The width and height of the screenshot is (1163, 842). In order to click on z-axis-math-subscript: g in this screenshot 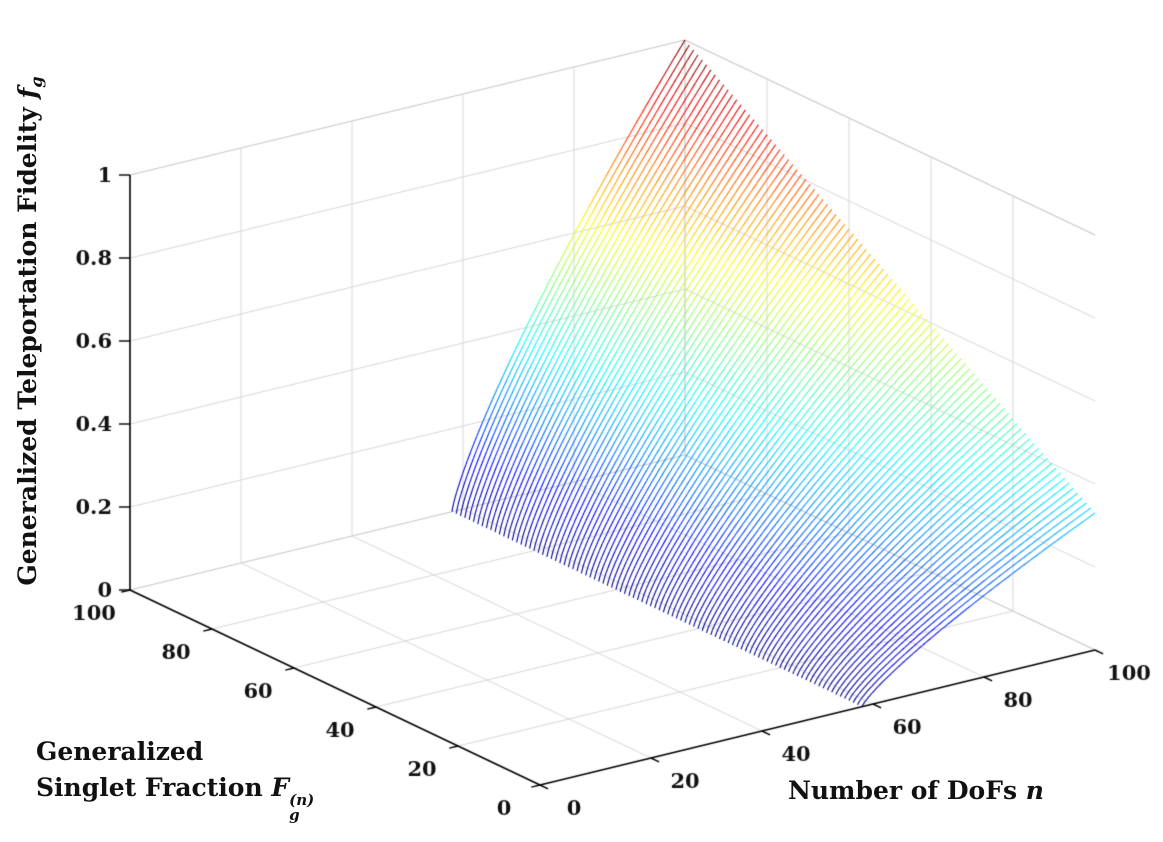, I will do `click(36, 82)`.